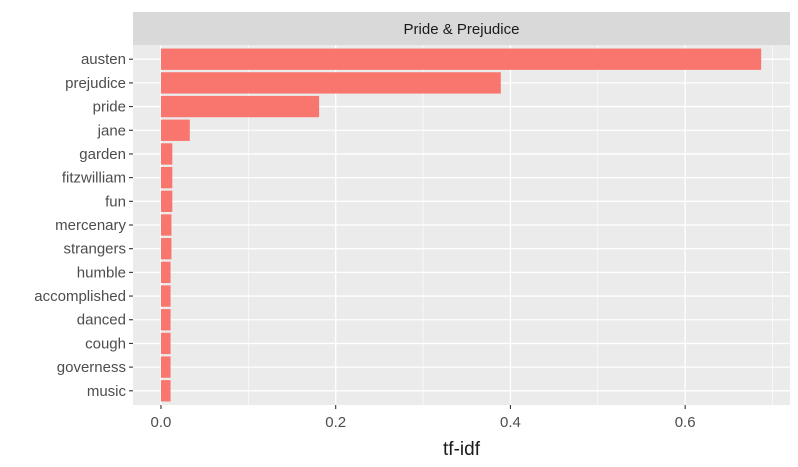 Image resolution: width=798 pixels, height=467 pixels. I want to click on y-tick-label: prejudice, so click(95, 83).